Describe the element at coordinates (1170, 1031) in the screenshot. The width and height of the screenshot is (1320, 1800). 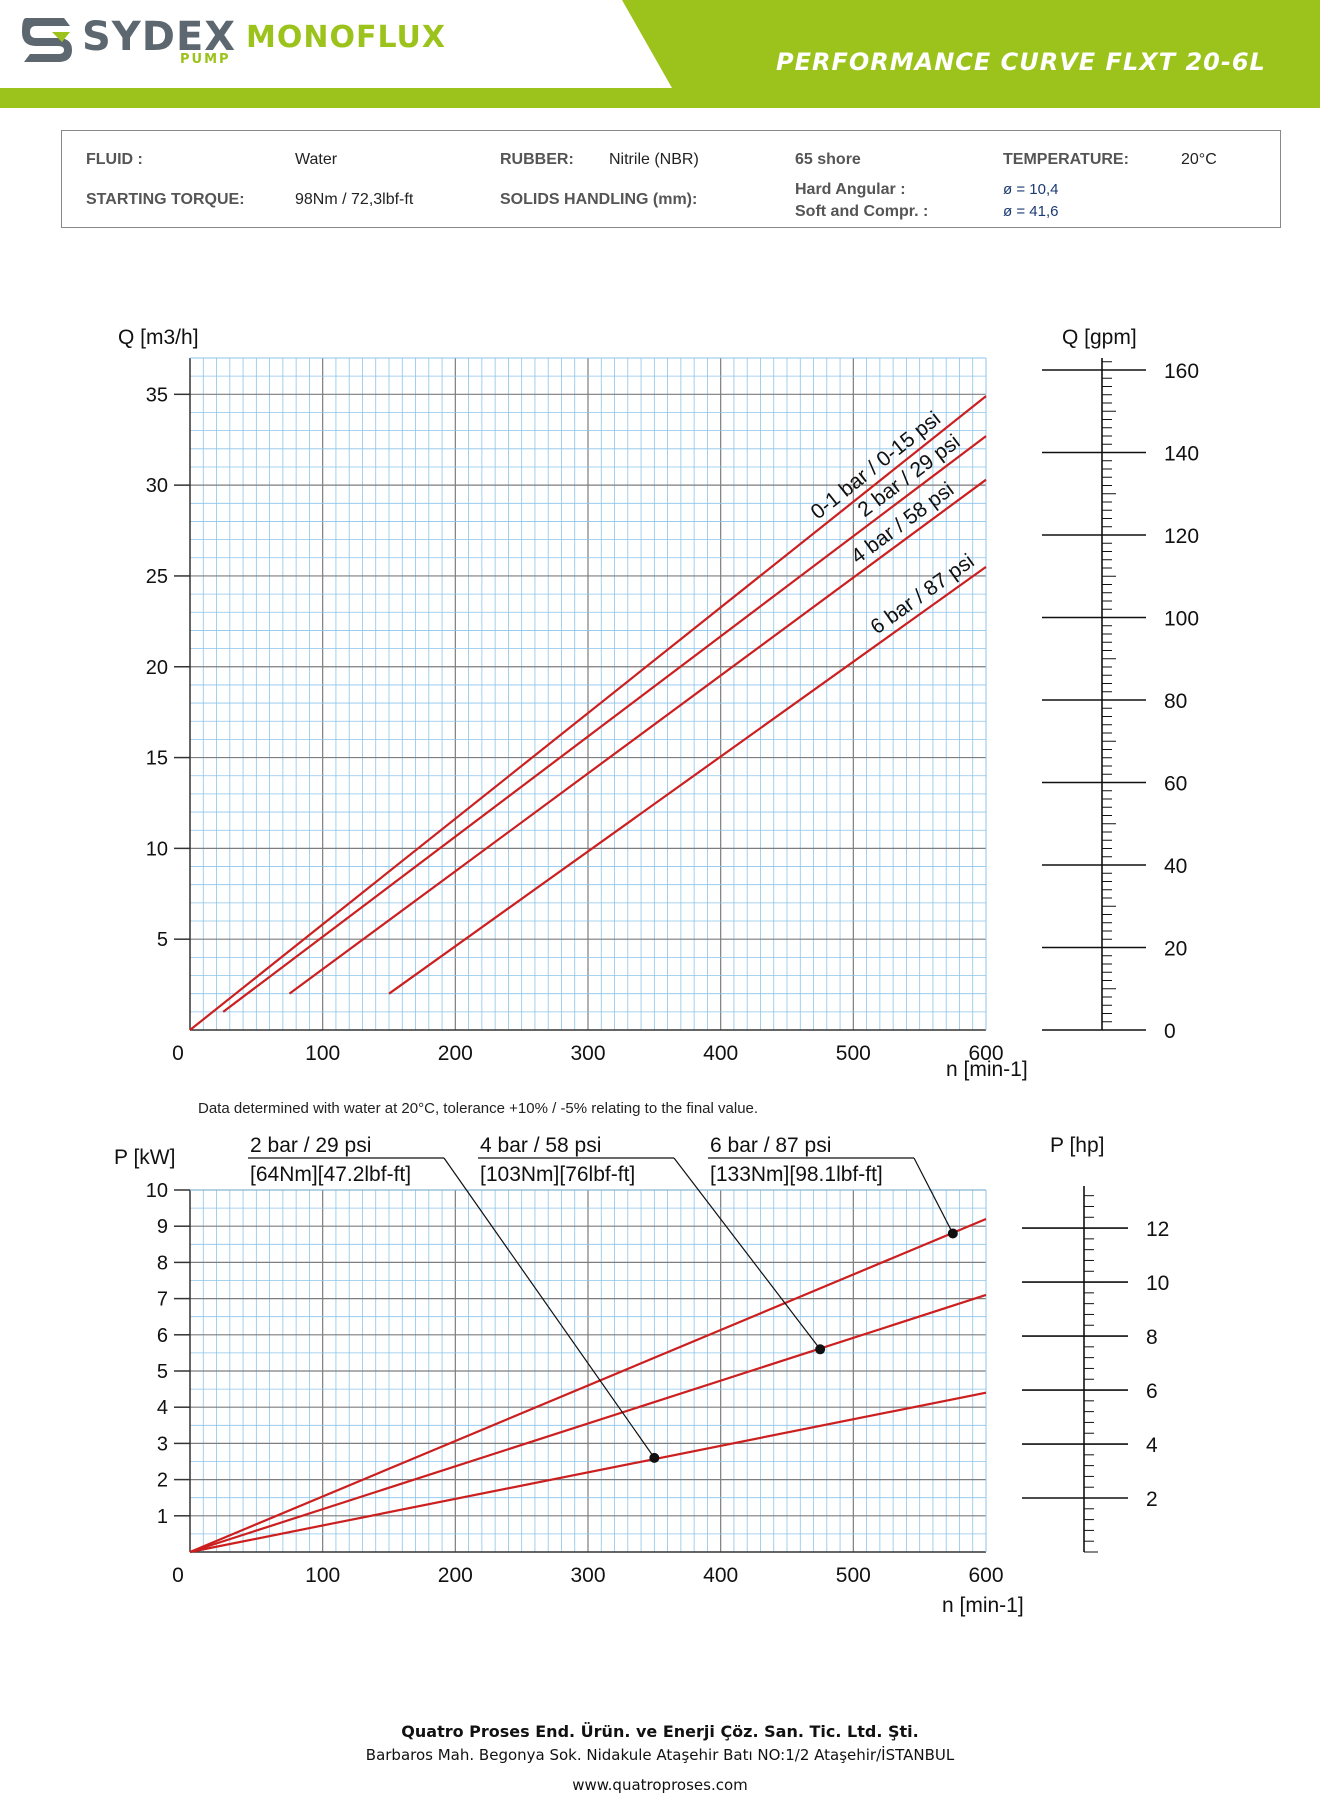
I see `flow-y2-tick-label: 0` at that location.